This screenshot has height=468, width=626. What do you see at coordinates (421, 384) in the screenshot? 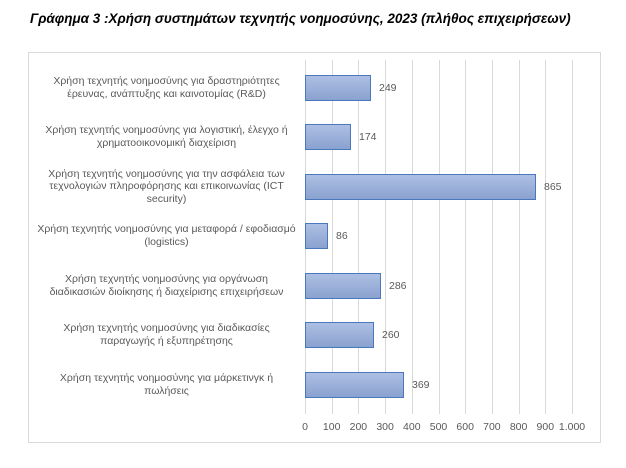
I see `value-label: 369` at bounding box center [421, 384].